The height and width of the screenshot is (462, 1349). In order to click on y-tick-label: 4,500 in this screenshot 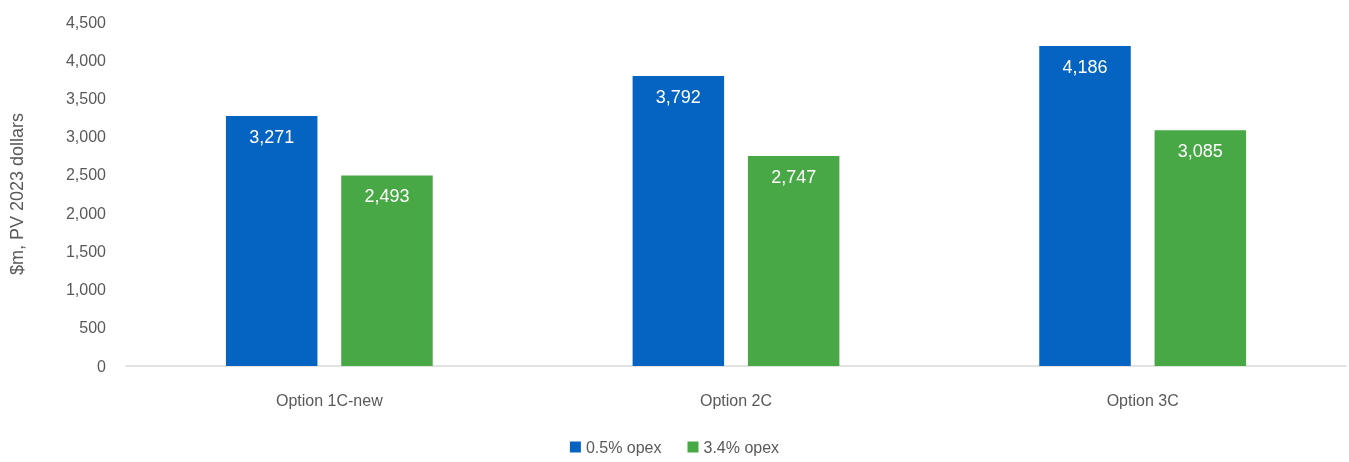, I will do `click(86, 22)`.